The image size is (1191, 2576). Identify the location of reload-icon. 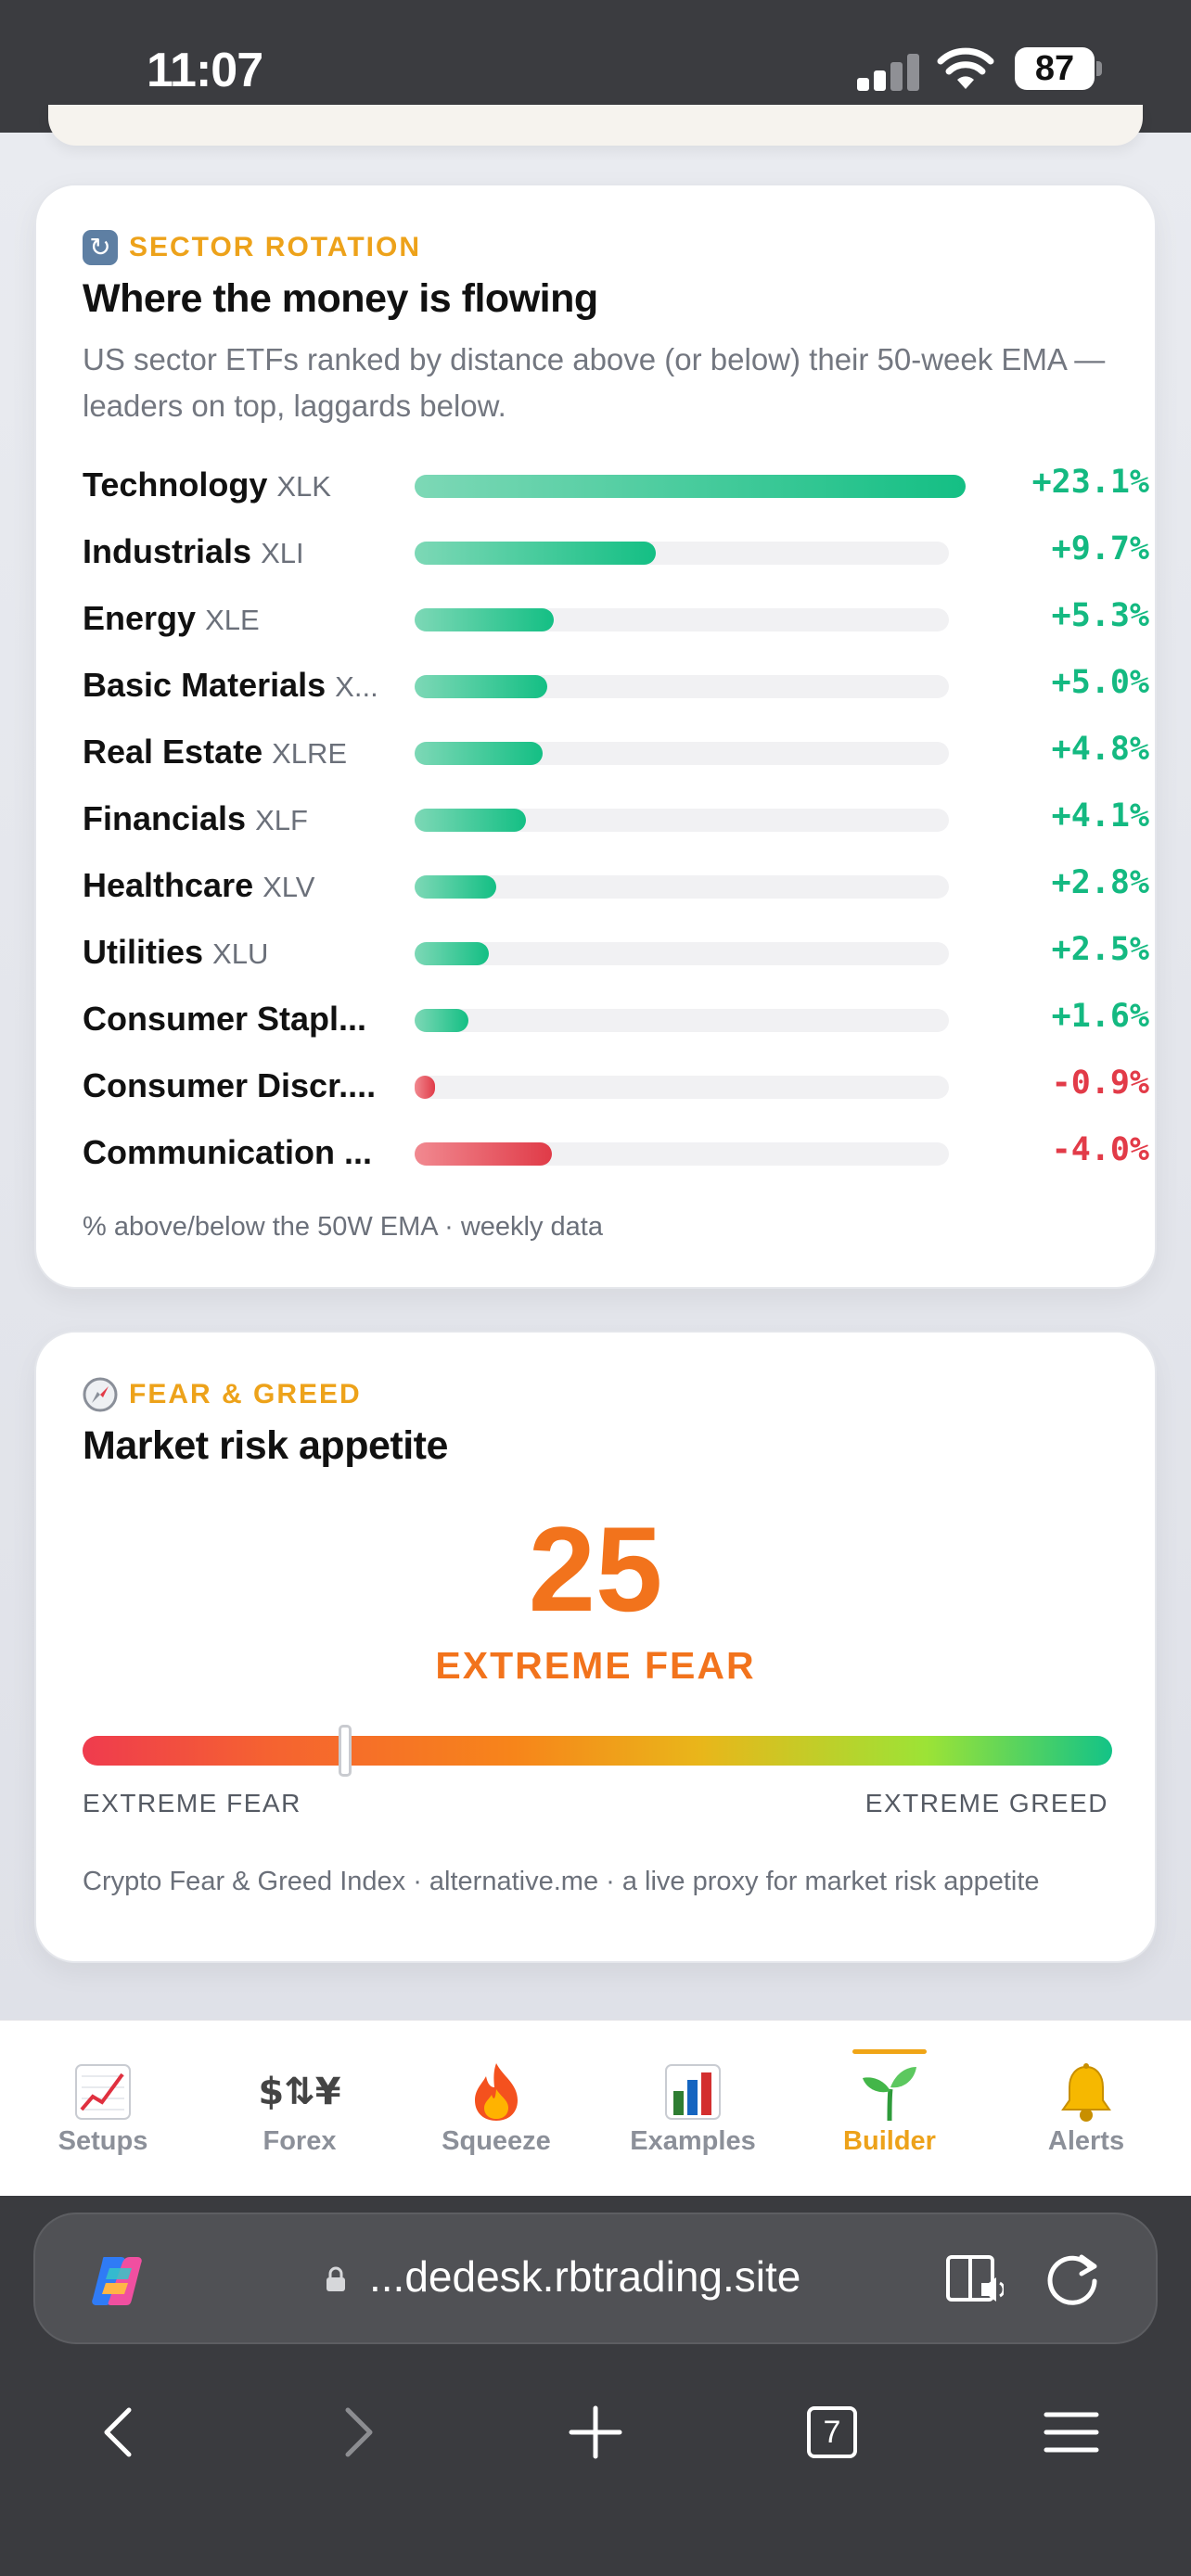
(1073, 2278).